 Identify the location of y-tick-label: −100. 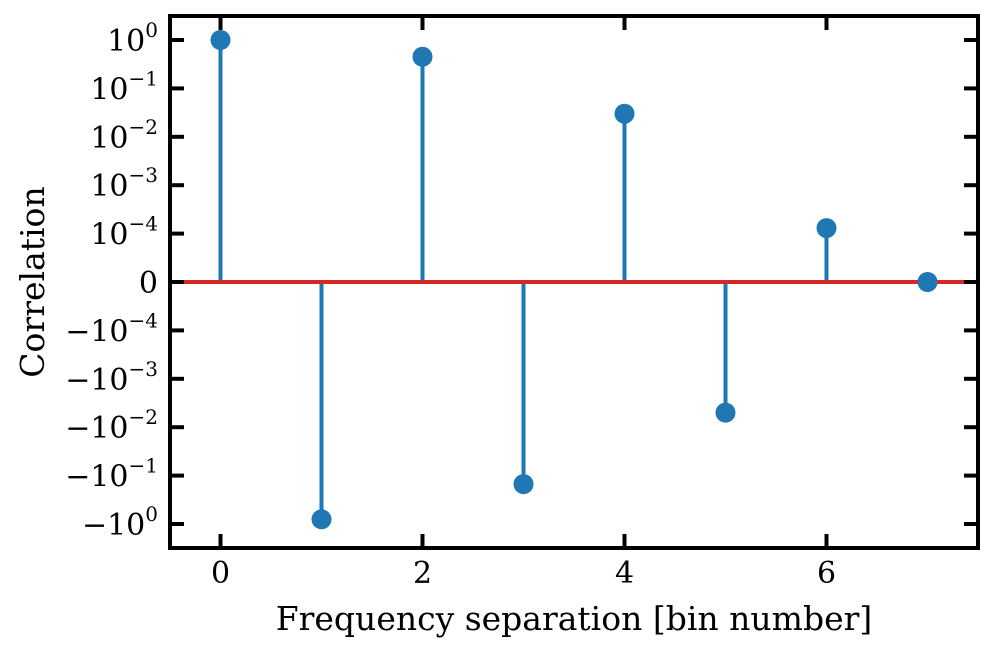
(120, 522).